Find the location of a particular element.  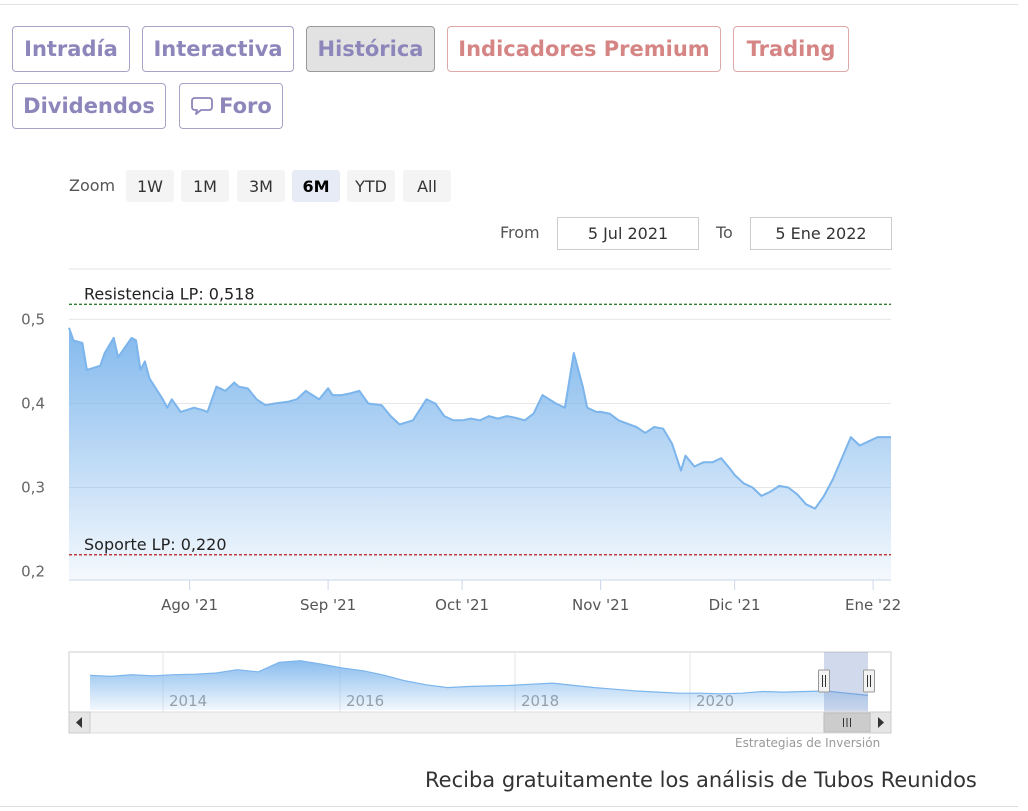

tab-intradia: Intradía is located at coordinates (71, 49).